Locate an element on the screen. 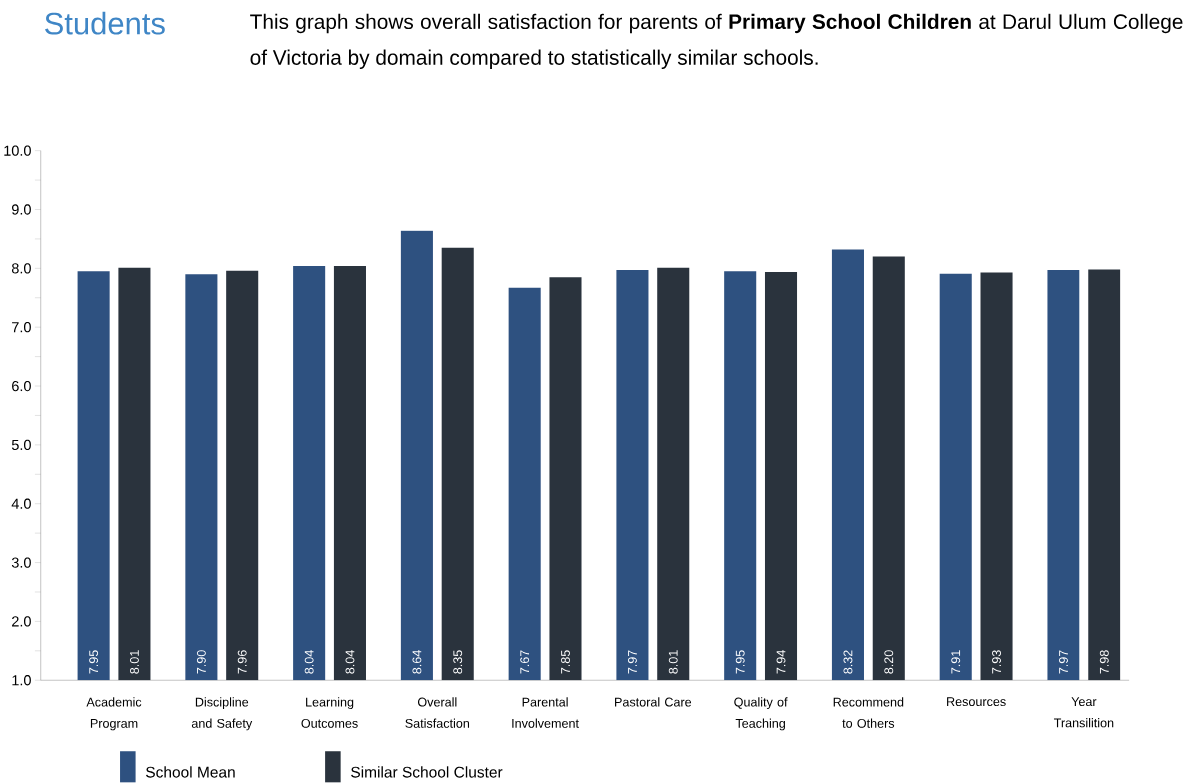  chart-title: Students is located at coordinates (105, 23).